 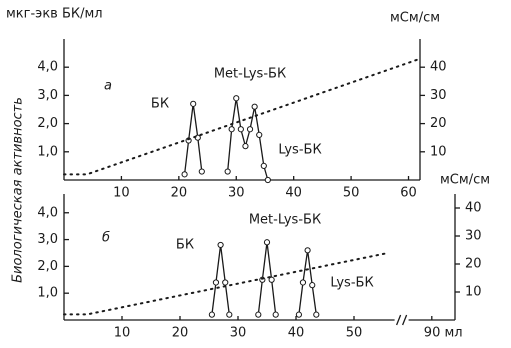 I want to click on y-axis-label: Биологическая активность, so click(x=18, y=190).